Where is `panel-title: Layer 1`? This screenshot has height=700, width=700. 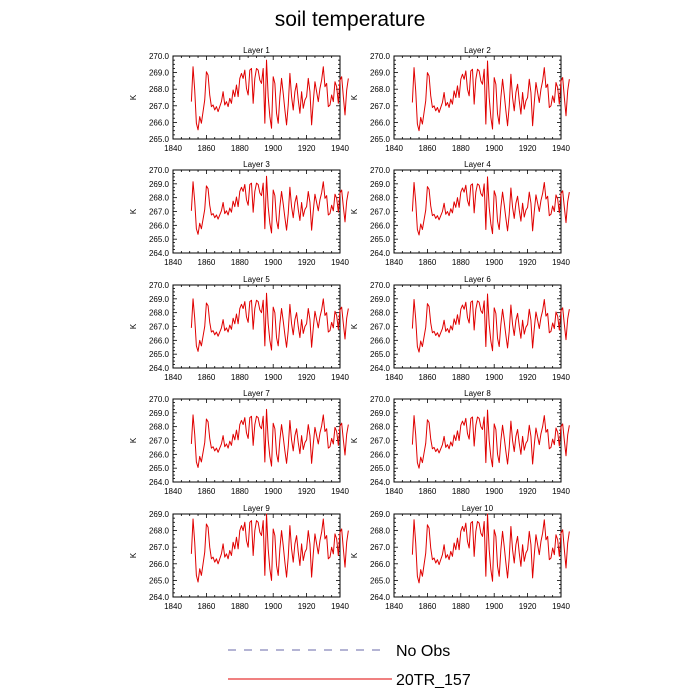
panel-title: Layer 1 is located at coordinates (256, 50).